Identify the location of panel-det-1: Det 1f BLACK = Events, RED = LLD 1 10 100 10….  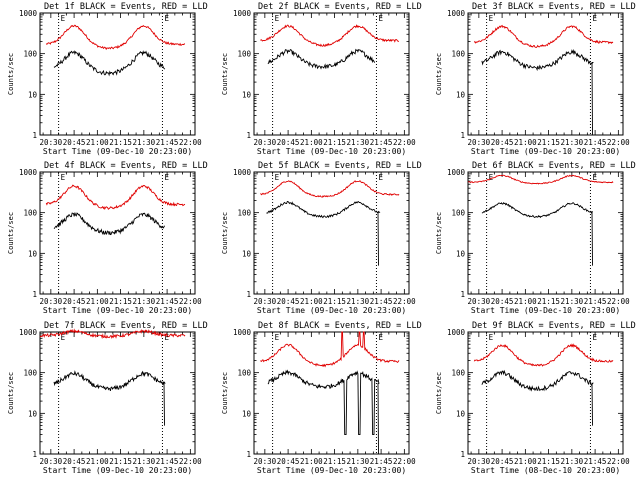
(107, 79).